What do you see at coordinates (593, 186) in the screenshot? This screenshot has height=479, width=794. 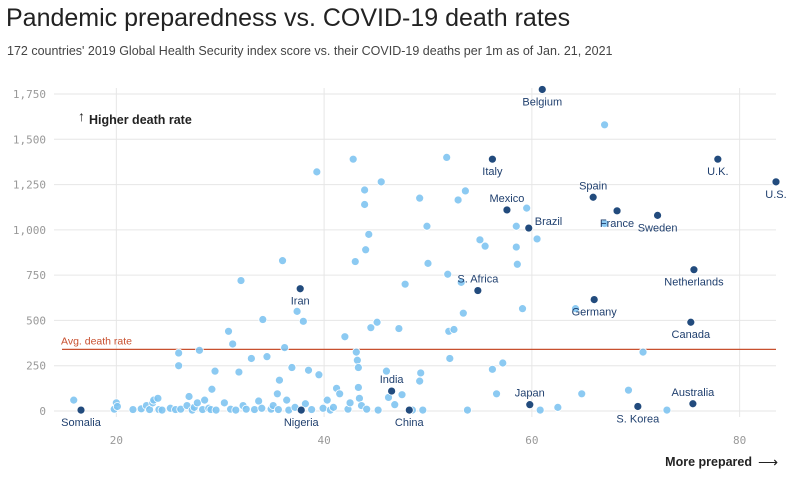 I see `highlighted-label: Spain` at bounding box center [593, 186].